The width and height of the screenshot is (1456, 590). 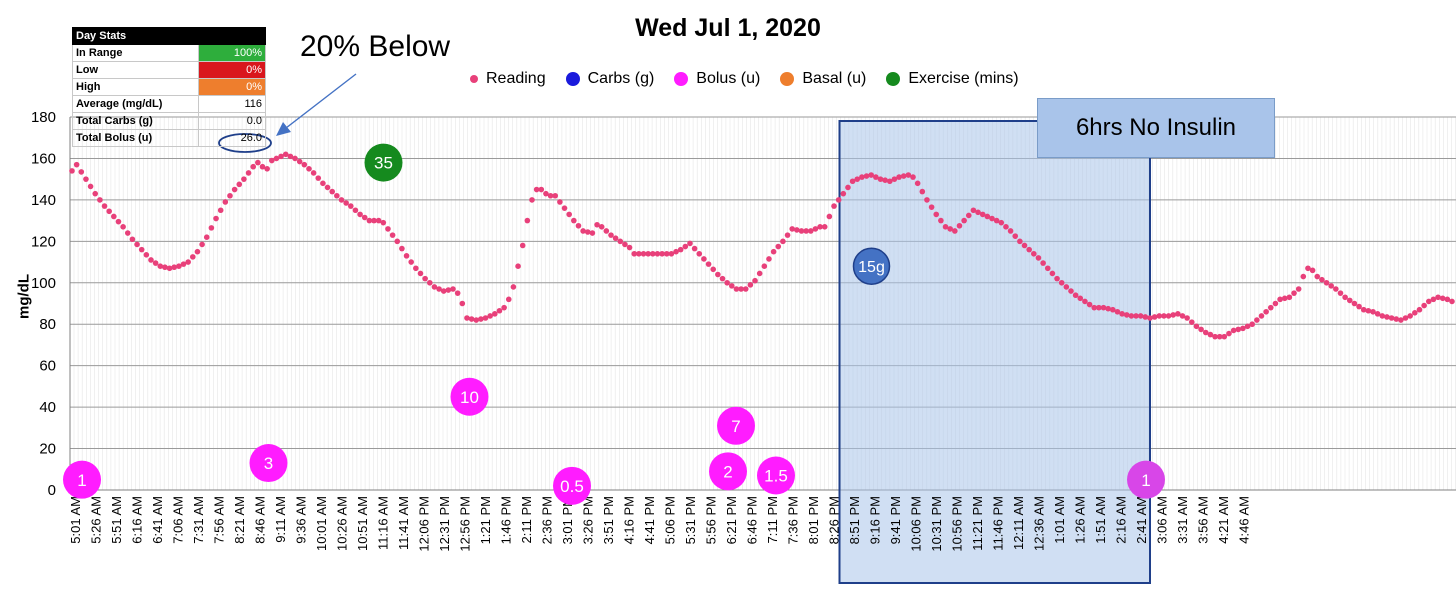 What do you see at coordinates (198, 520) in the screenshot?
I see `x-tick-label: 7:31 AM` at bounding box center [198, 520].